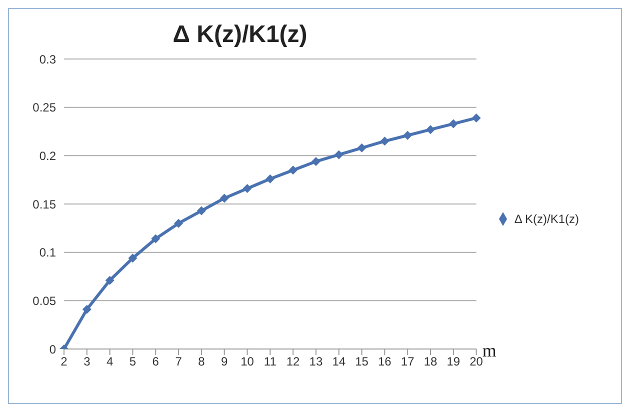  I want to click on x-tick-label: 19, so click(453, 361).